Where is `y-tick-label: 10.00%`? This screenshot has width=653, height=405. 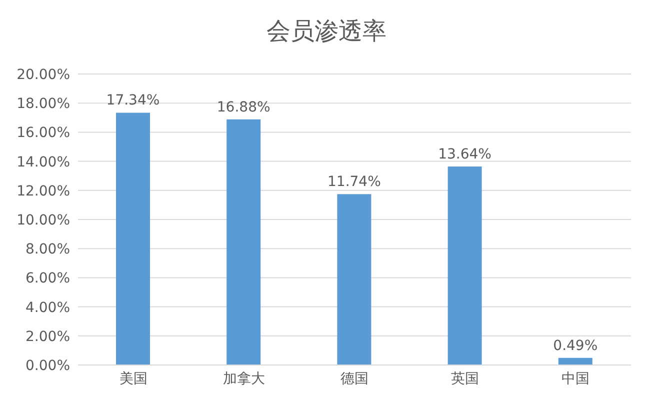 y-tick-label: 10.00% is located at coordinates (43, 220).